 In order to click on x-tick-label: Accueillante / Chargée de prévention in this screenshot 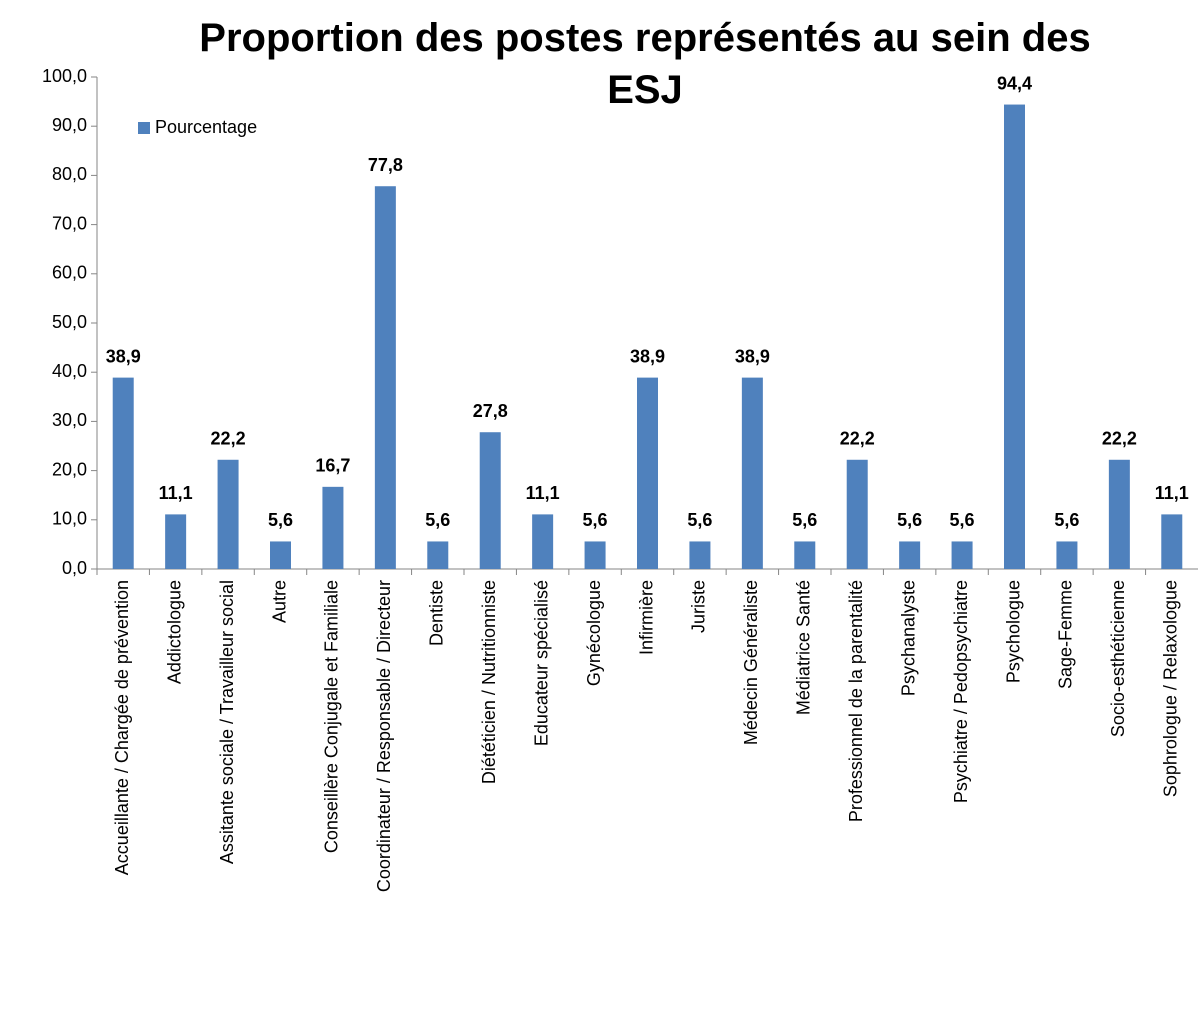, I will do `click(122, 727)`.